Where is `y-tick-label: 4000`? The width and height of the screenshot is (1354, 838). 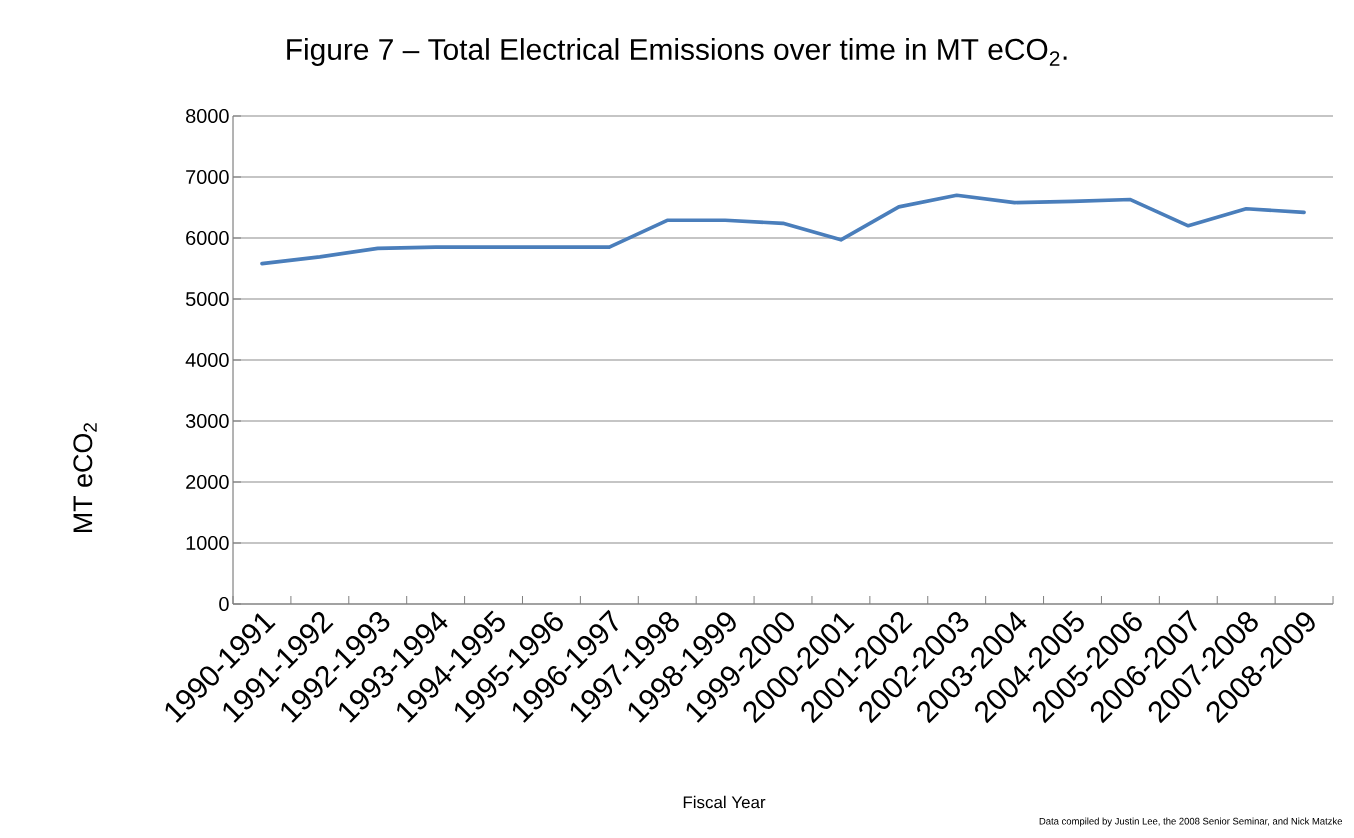
y-tick-label: 4000 is located at coordinates (207, 360).